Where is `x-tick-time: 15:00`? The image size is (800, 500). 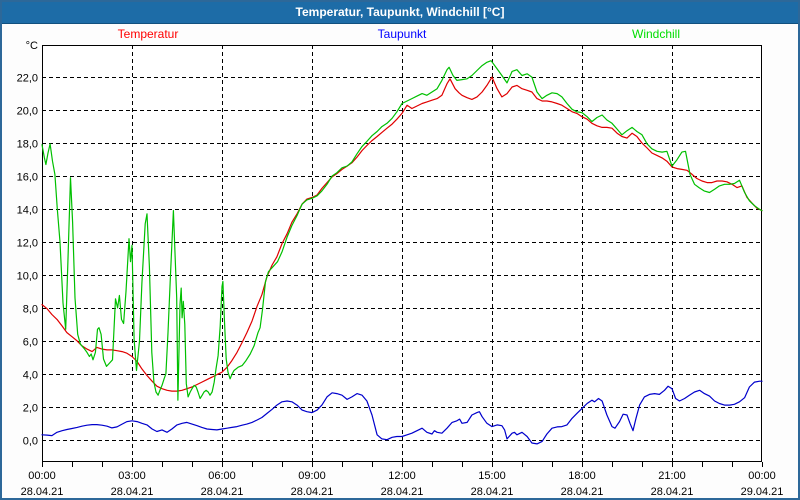 x-tick-time: 15:00 is located at coordinates (492, 476).